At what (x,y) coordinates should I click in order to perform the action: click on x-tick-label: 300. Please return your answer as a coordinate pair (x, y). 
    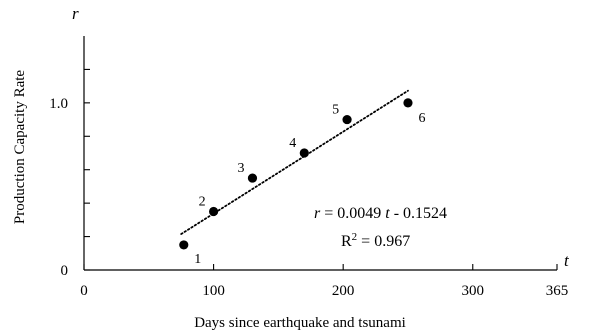
    Looking at the image, I should click on (473, 291).